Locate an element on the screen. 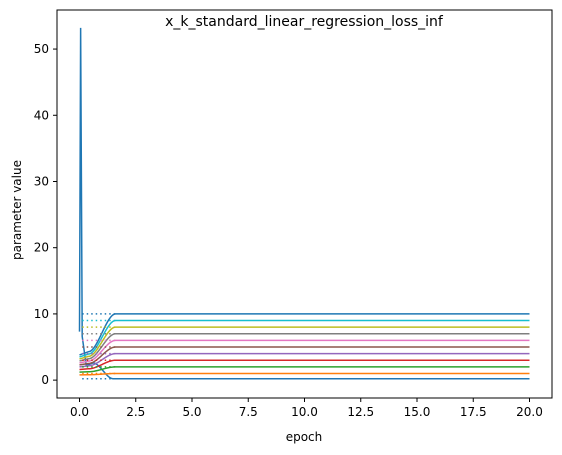 The height and width of the screenshot is (455, 562). x-axis: 0.0 2.5 5.0 7.5 10.0 12.5 15.0 17.5 20.0 is located at coordinates (306, 408).